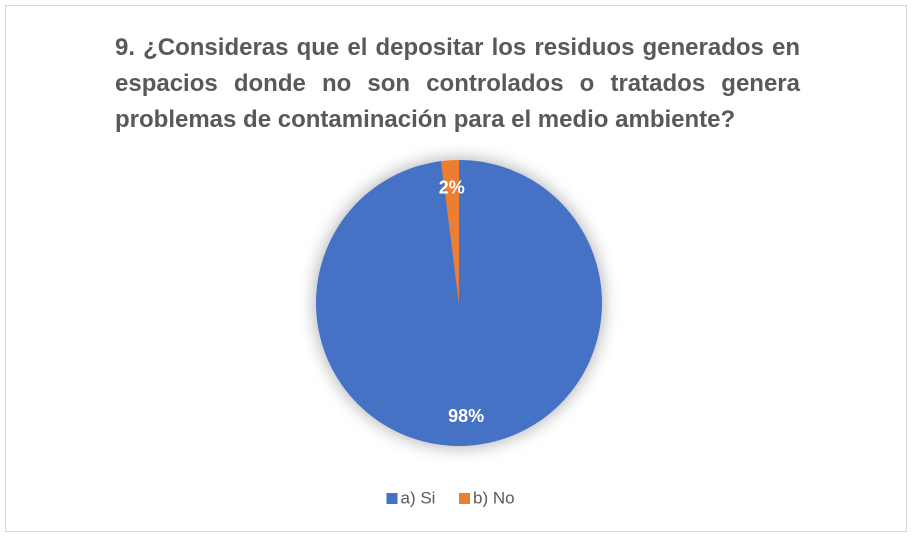 The width and height of the screenshot is (914, 539). Describe the element at coordinates (452, 188) in the screenshot. I see `data-label: 2%` at that location.